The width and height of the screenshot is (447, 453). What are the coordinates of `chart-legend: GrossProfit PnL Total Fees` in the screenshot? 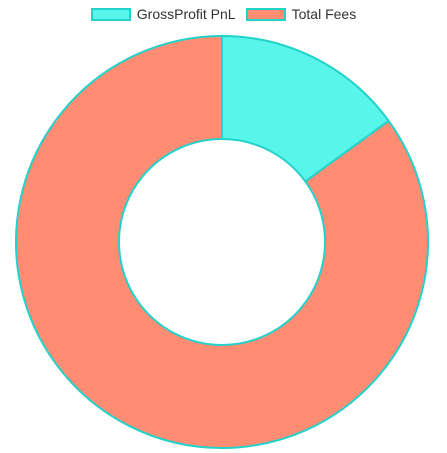 It's located at (223, 14).